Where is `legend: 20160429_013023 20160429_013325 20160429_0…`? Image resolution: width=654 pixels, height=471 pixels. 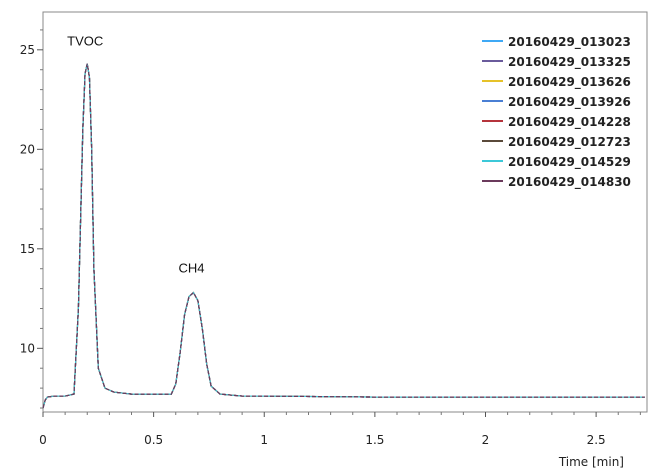 legend: 20160429_013023 20160429_013325 20160429_0… is located at coordinates (556, 112).